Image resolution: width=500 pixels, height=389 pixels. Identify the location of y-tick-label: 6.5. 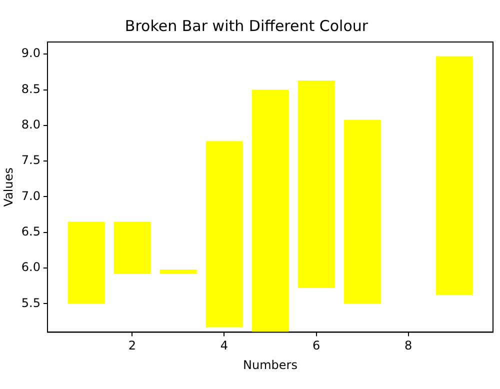
(30, 231).